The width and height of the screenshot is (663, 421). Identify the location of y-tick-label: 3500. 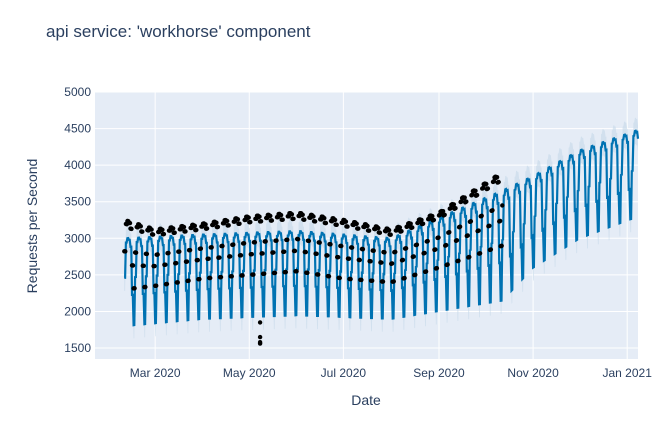
(77, 202).